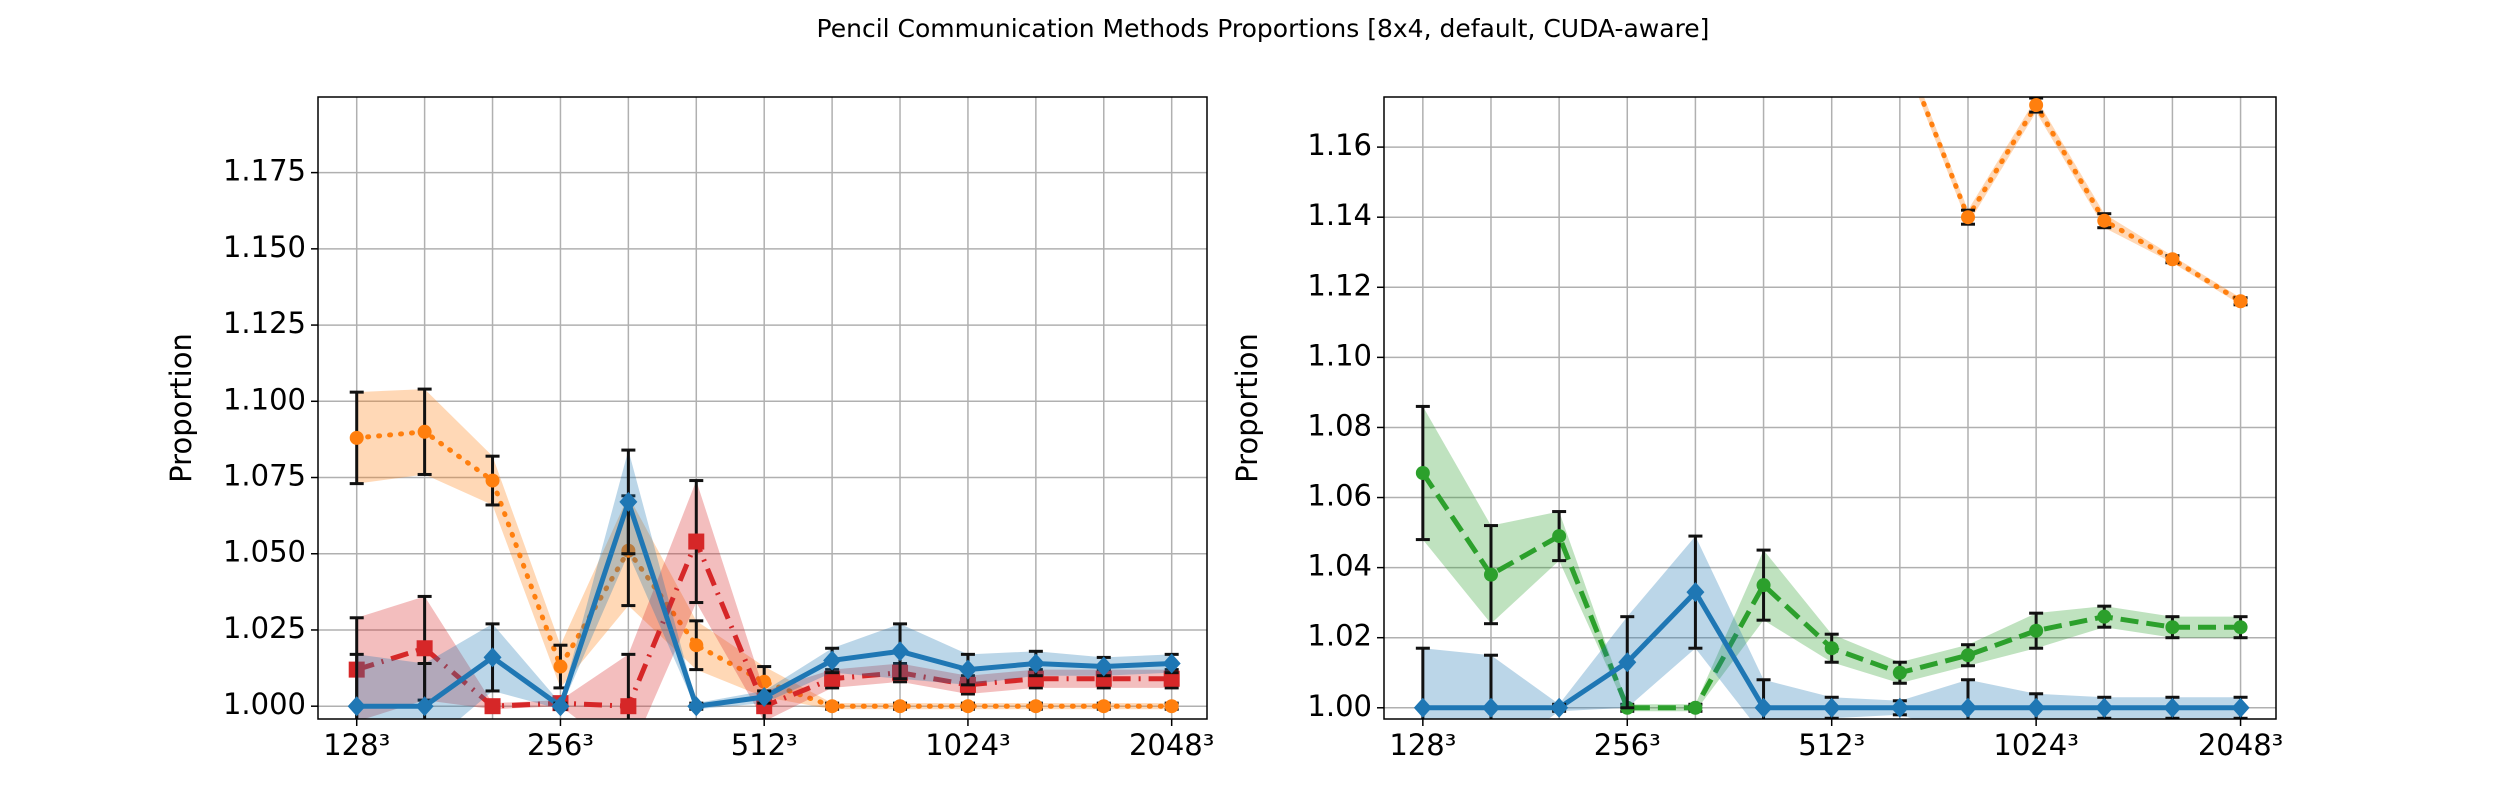  Describe the element at coordinates (264, 399) in the screenshot. I see `y-tick-label: 1.100` at that location.